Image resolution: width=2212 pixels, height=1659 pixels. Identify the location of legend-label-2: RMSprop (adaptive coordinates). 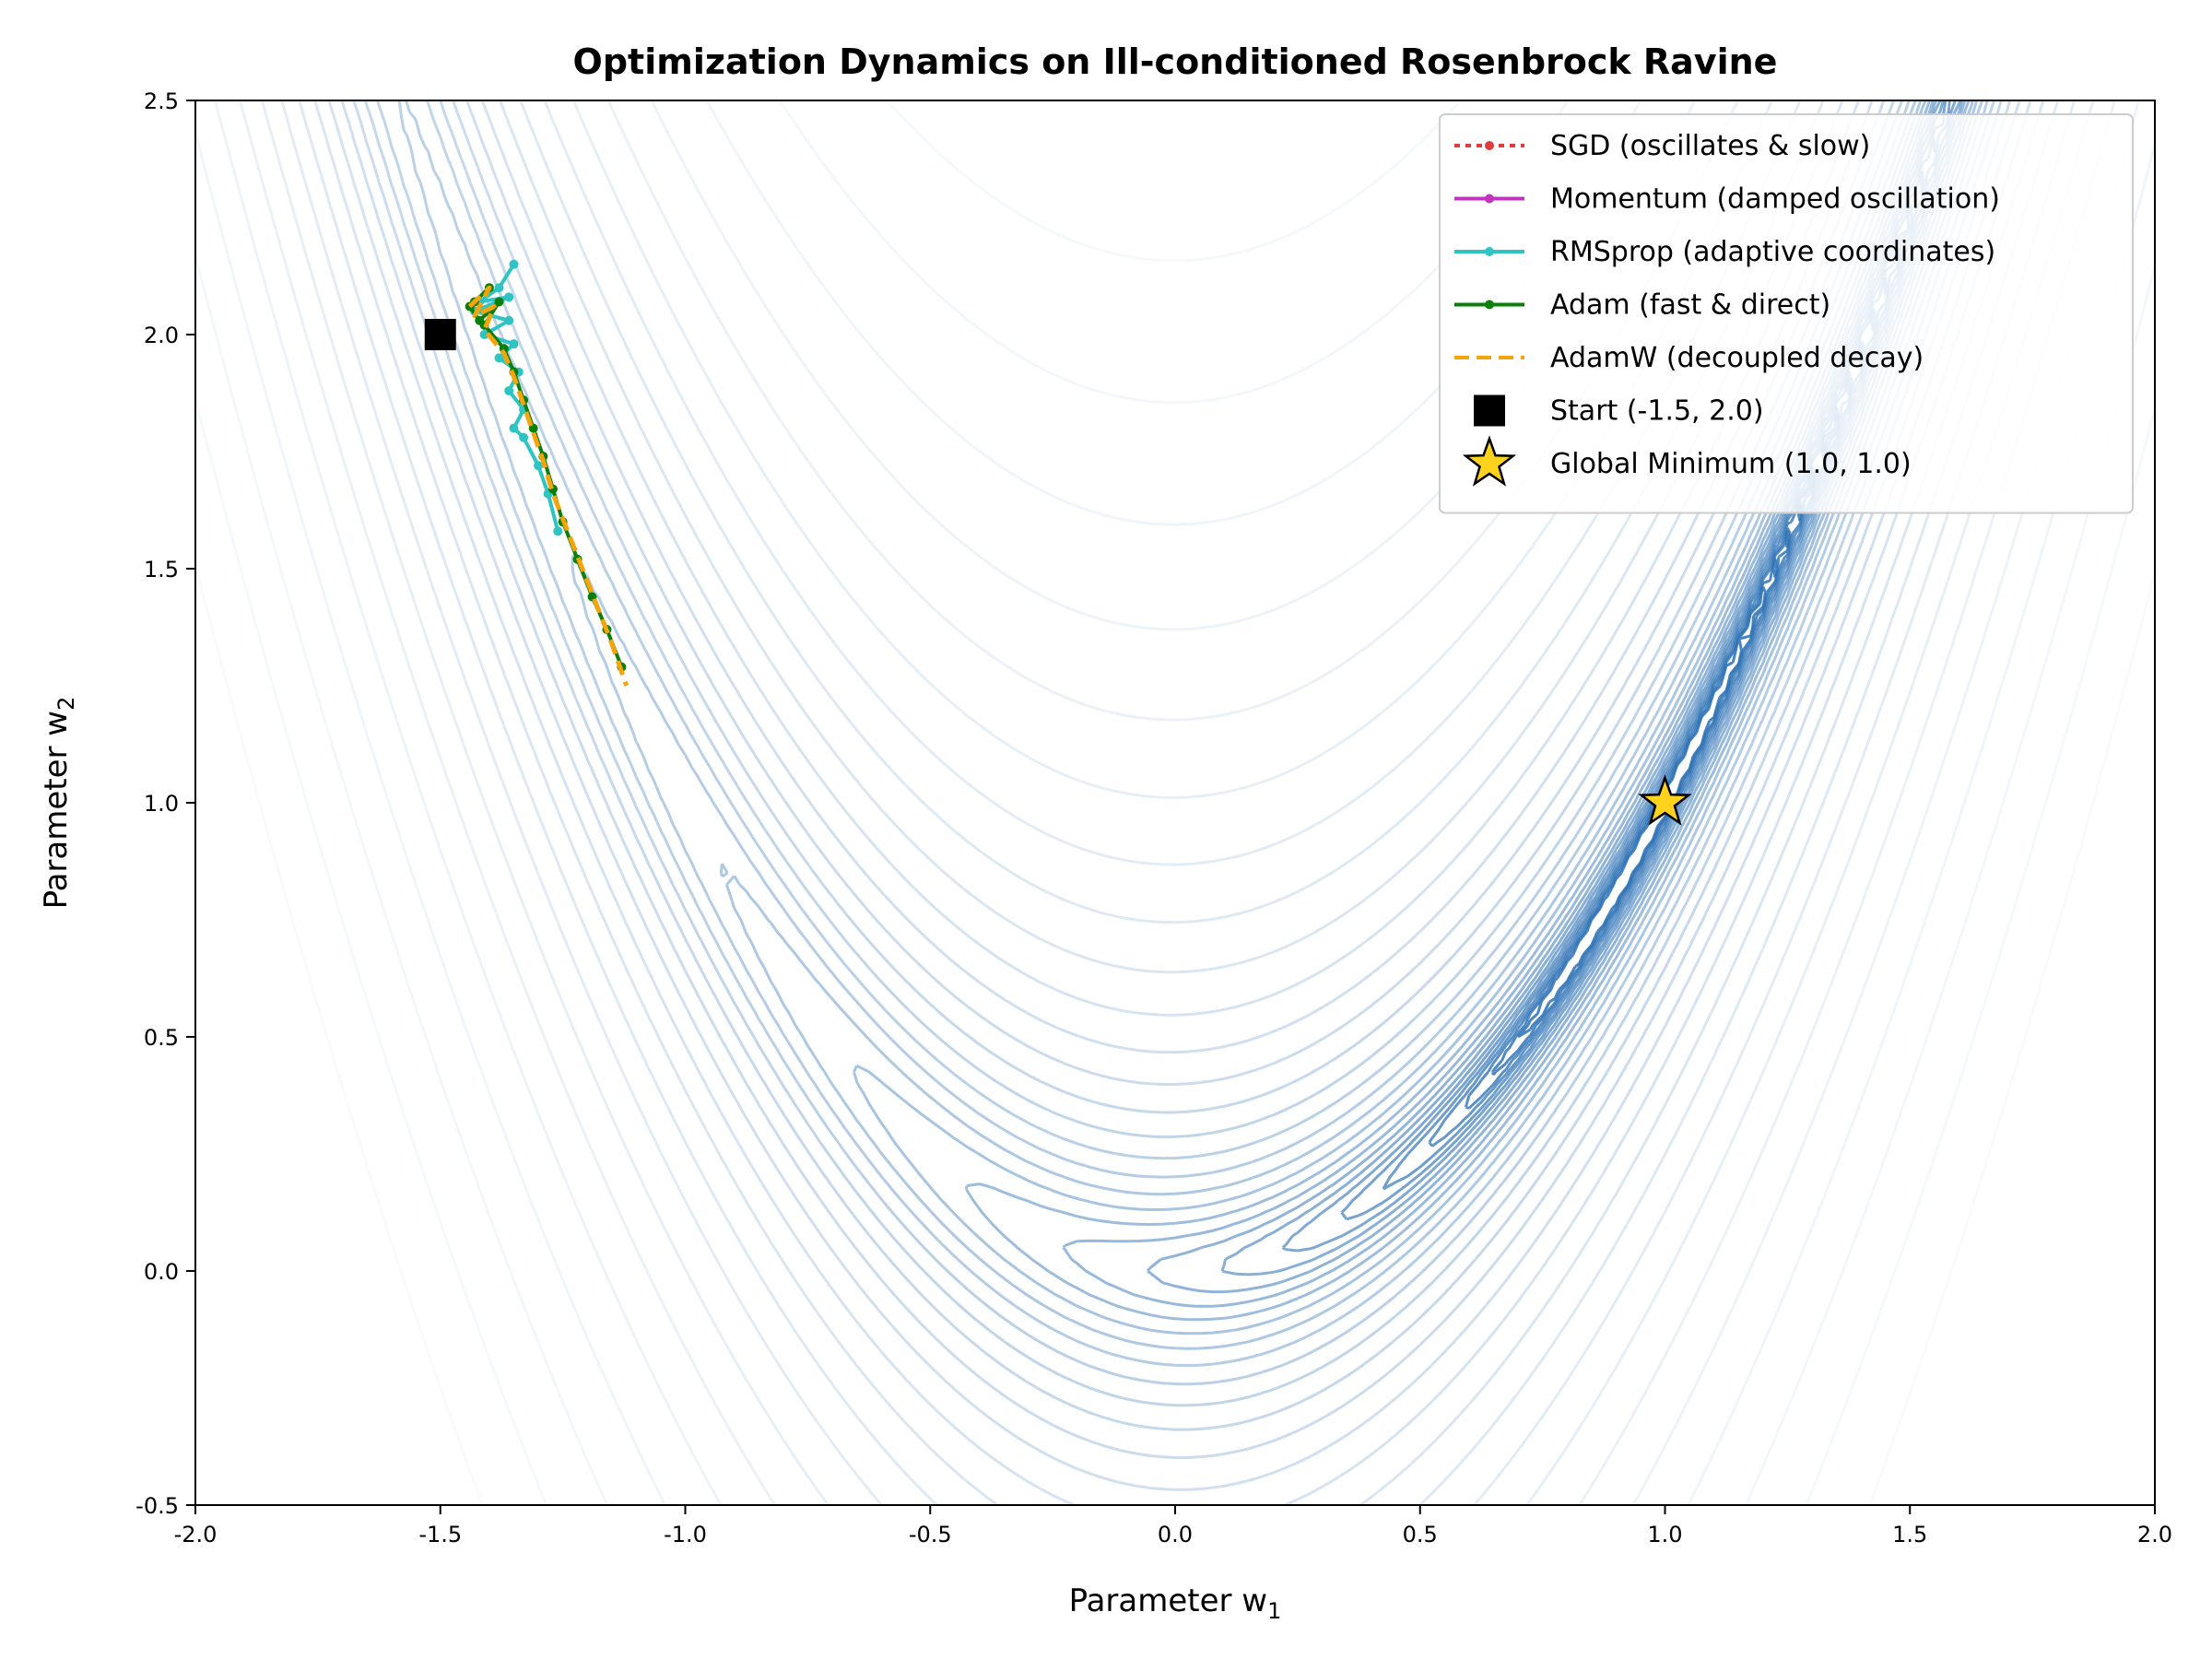
(1772, 252).